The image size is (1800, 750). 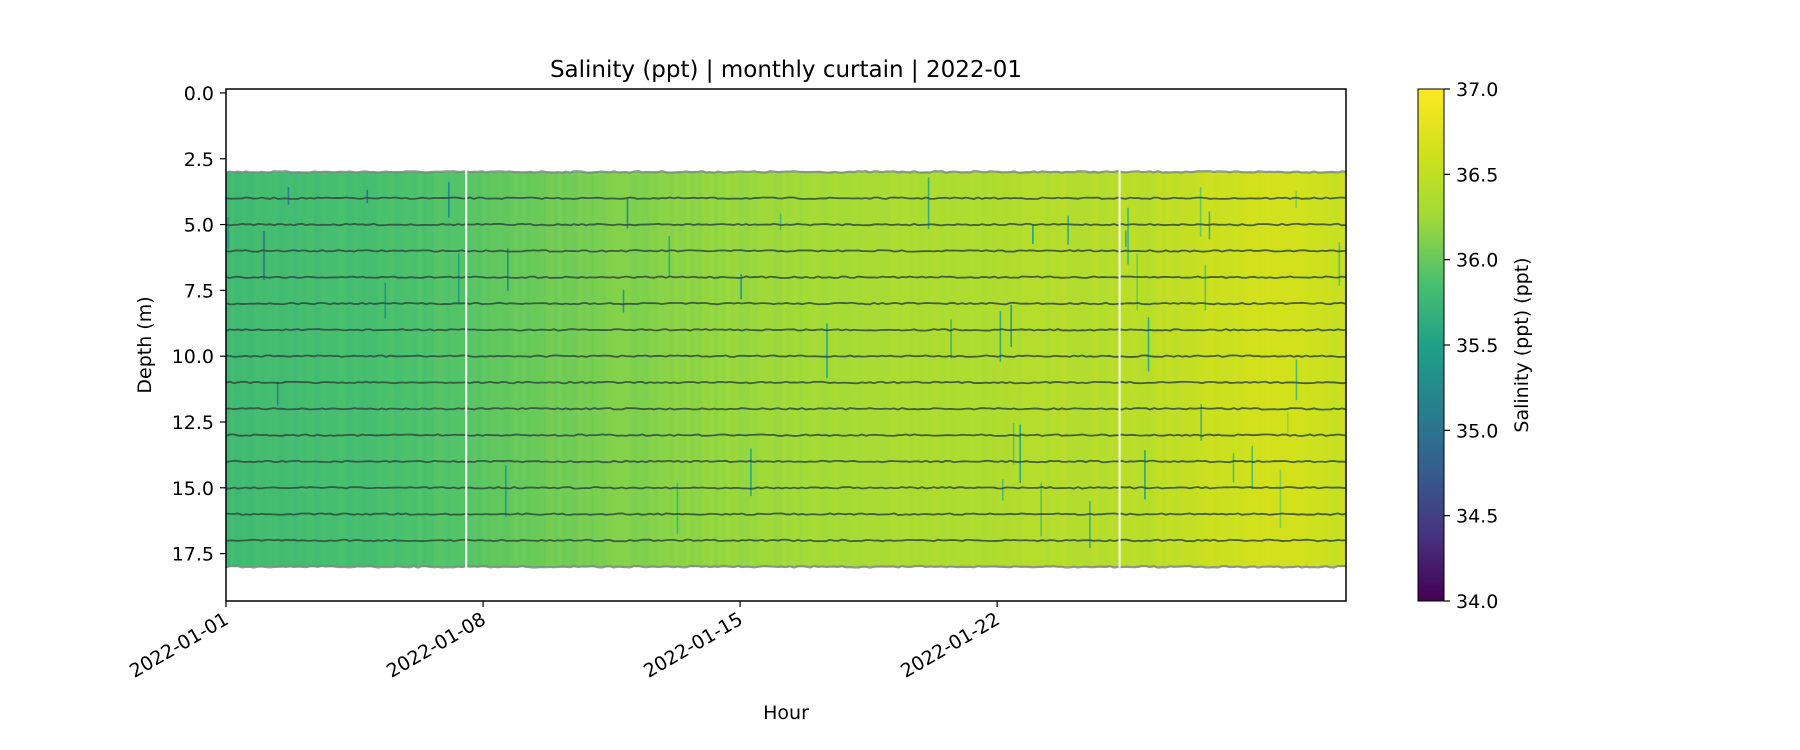 I want to click on x-axis-label: Hour, so click(x=786, y=713).